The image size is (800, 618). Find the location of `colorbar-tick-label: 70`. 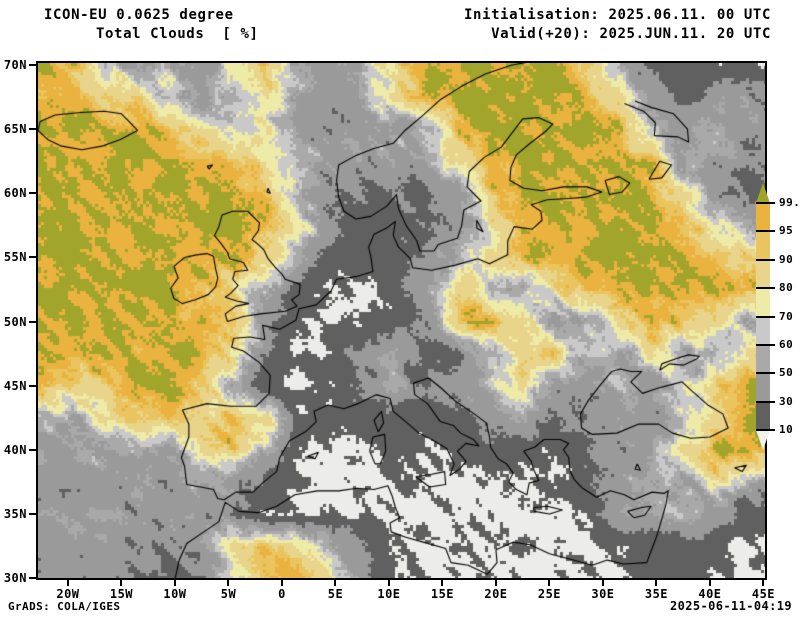

colorbar-tick-label: 70 is located at coordinates (786, 316).